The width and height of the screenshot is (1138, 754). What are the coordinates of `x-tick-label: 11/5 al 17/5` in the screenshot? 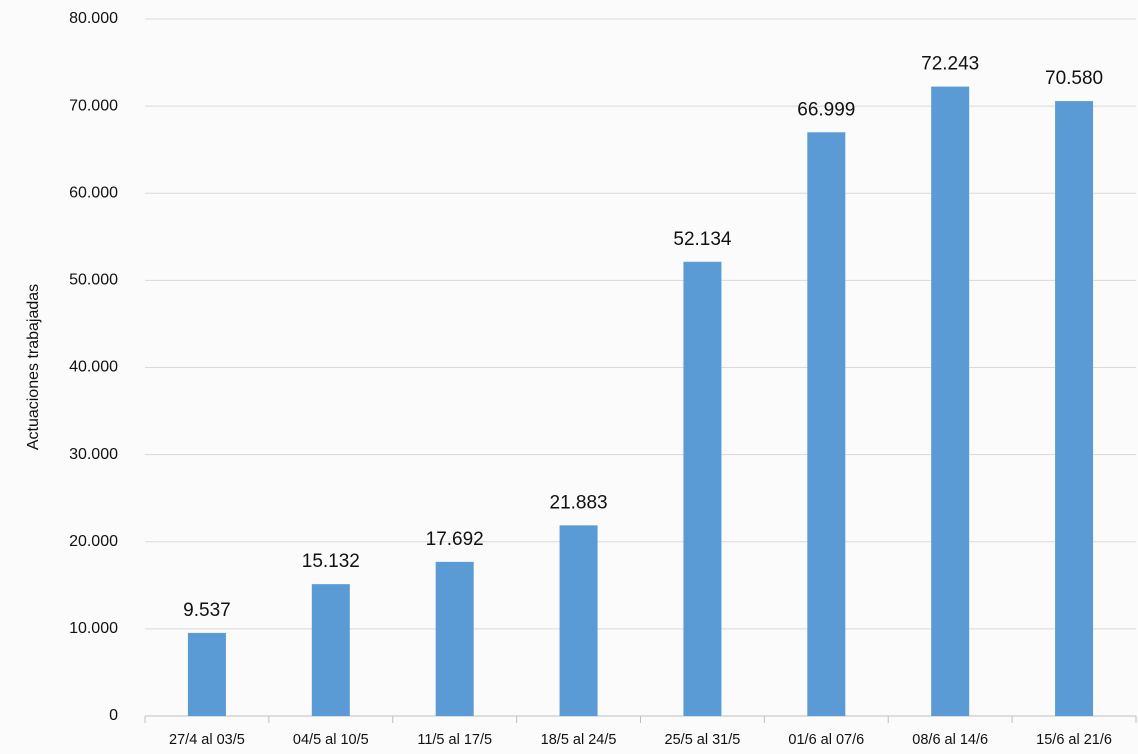 It's located at (454, 740).